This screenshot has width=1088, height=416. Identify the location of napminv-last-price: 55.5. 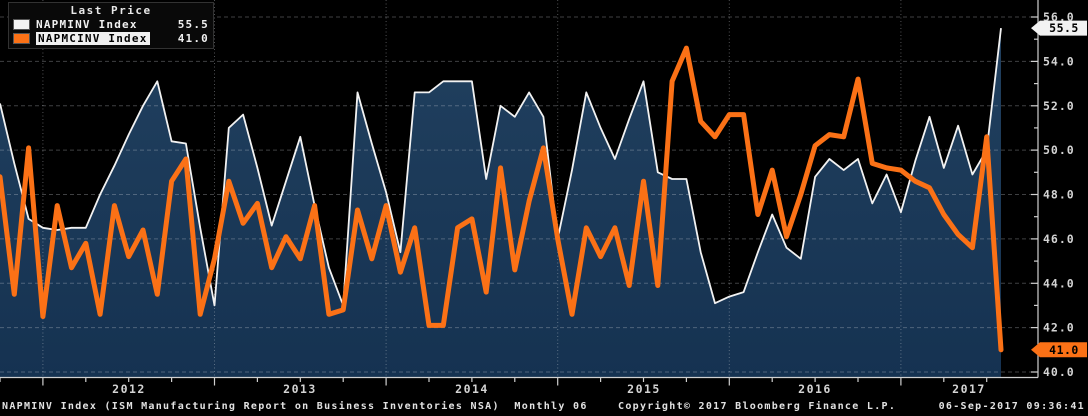
(193, 24).